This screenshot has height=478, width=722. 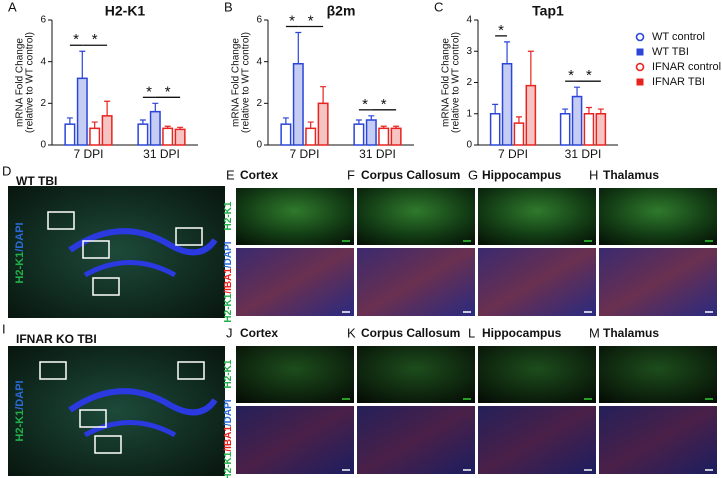 I want to click on panel-letter: H, so click(x=593, y=174).